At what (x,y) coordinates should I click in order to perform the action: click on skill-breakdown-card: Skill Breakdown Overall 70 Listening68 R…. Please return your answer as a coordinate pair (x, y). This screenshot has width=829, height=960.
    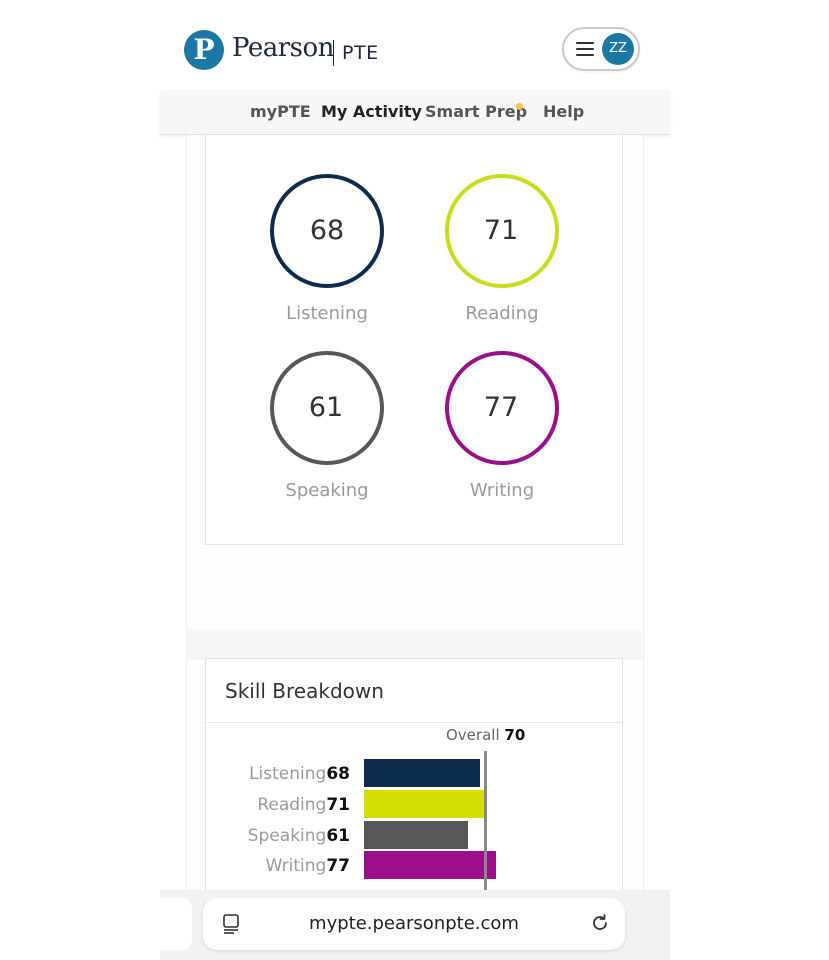
    Looking at the image, I should click on (414, 778).